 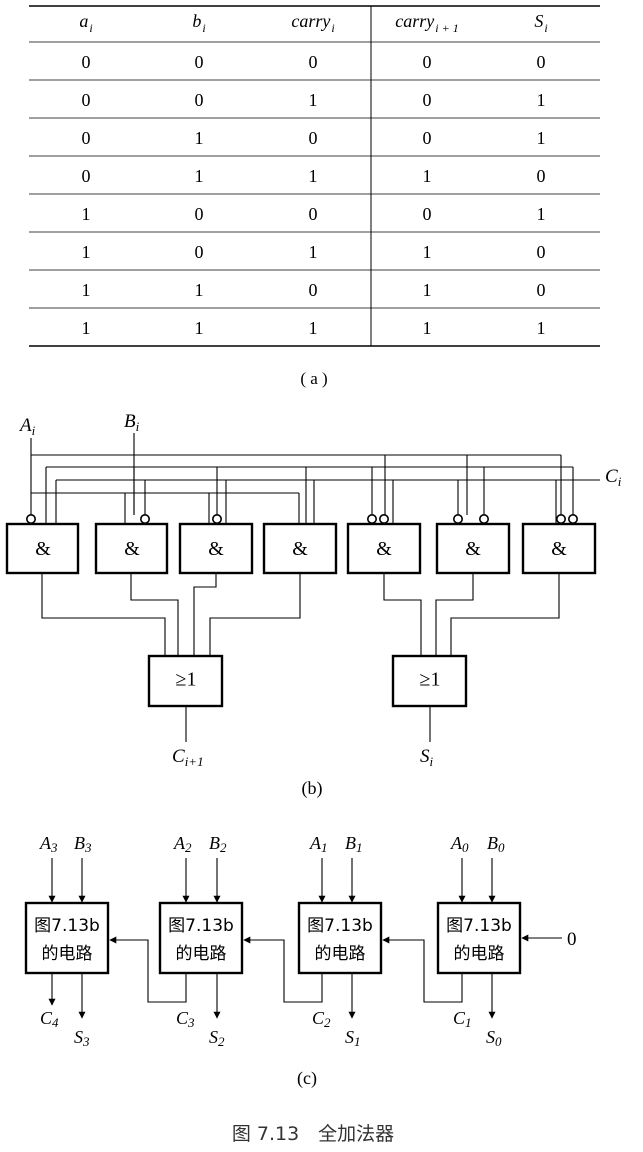 What do you see at coordinates (613, 477) in the screenshot?
I see `input-c-label: Ci` at bounding box center [613, 477].